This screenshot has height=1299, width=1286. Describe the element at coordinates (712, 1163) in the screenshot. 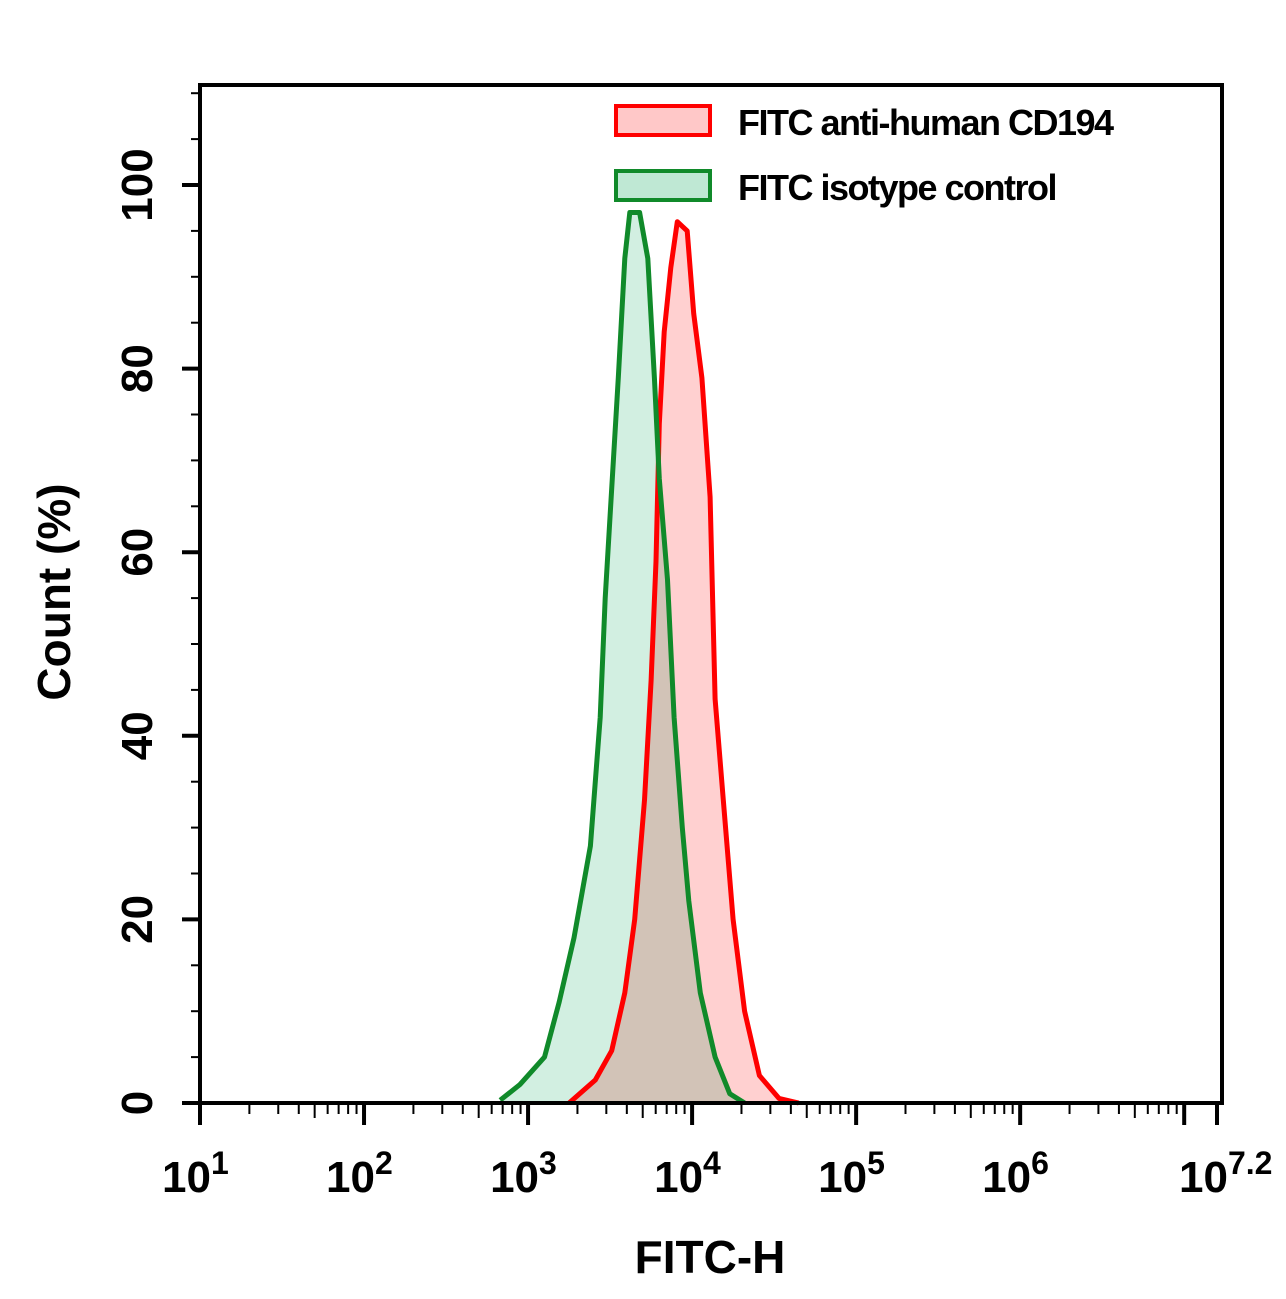

I see `x-tick-exponent: 4` at that location.